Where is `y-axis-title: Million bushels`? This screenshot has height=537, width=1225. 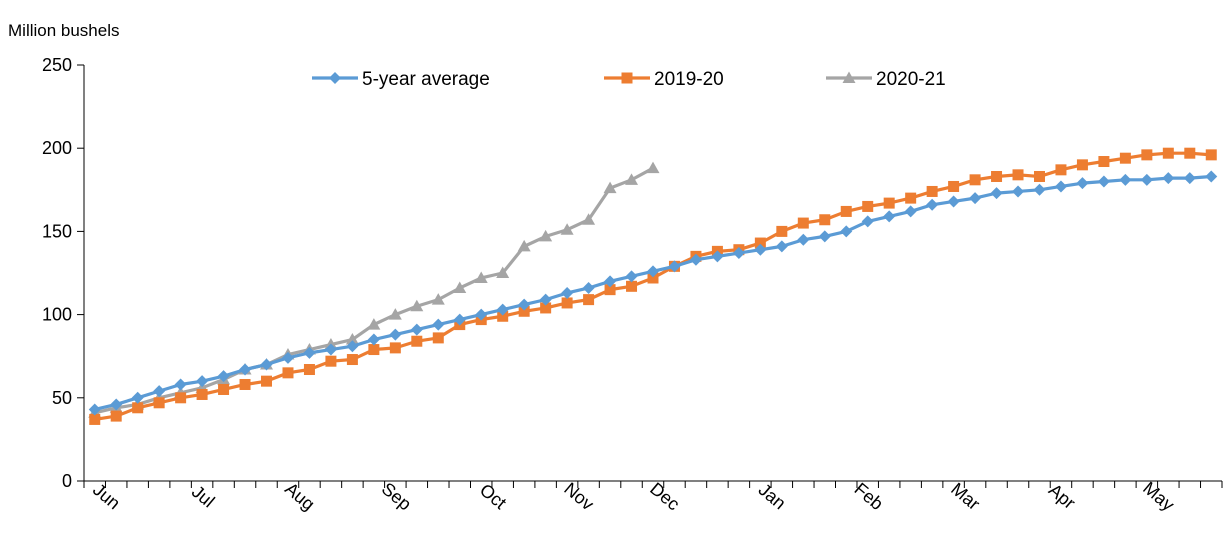 y-axis-title: Million bushels is located at coordinates (64, 30).